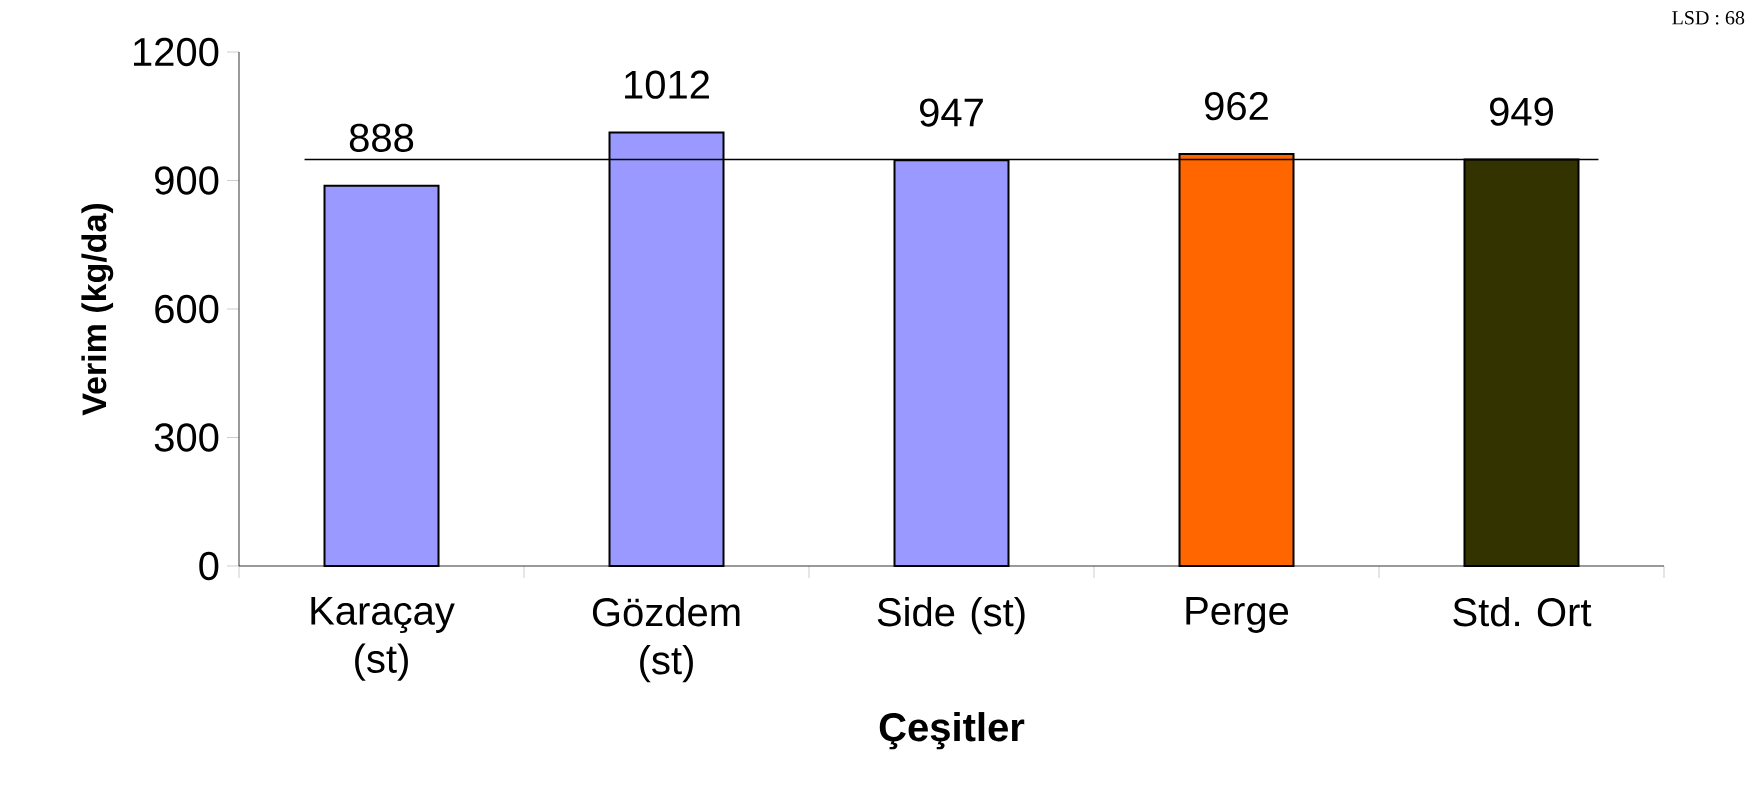  I want to click on x-axis-title: Çeşitler, so click(952, 731).